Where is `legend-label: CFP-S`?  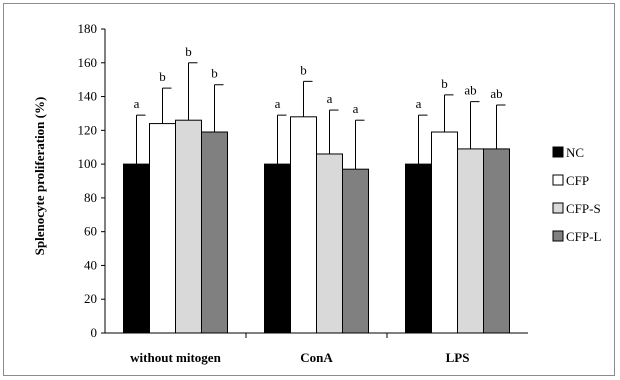
legend-label: CFP-S is located at coordinates (583, 208).